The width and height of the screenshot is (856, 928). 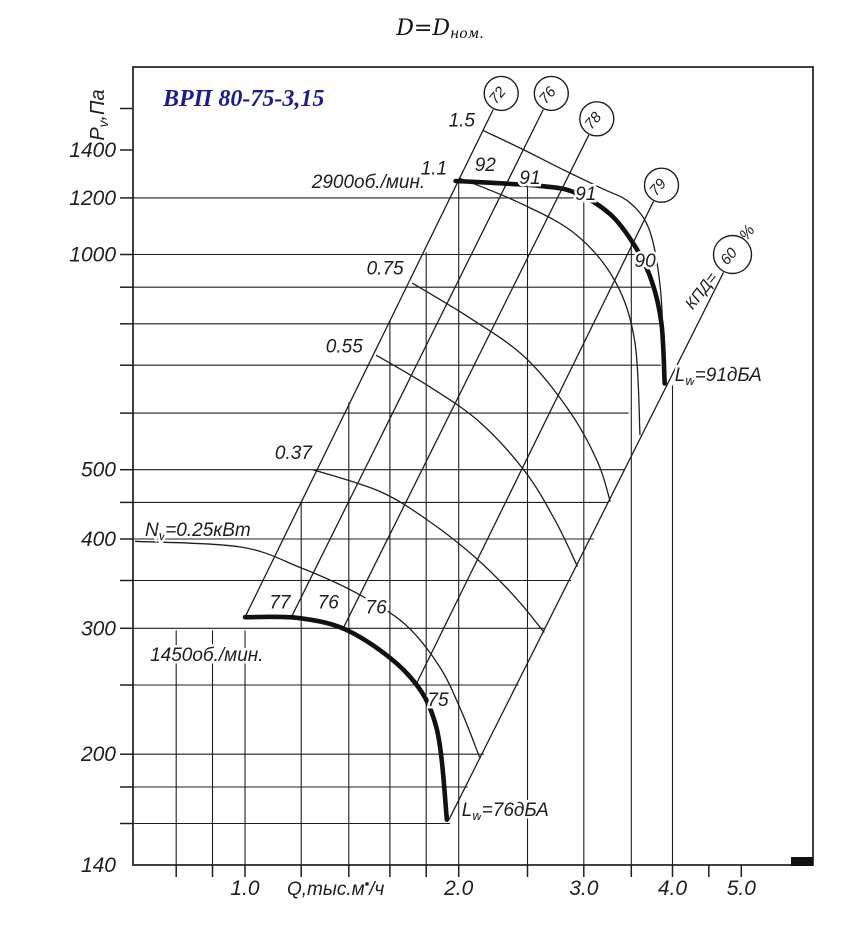 I want to click on power-curve-0.25, so click(x=307, y=649).